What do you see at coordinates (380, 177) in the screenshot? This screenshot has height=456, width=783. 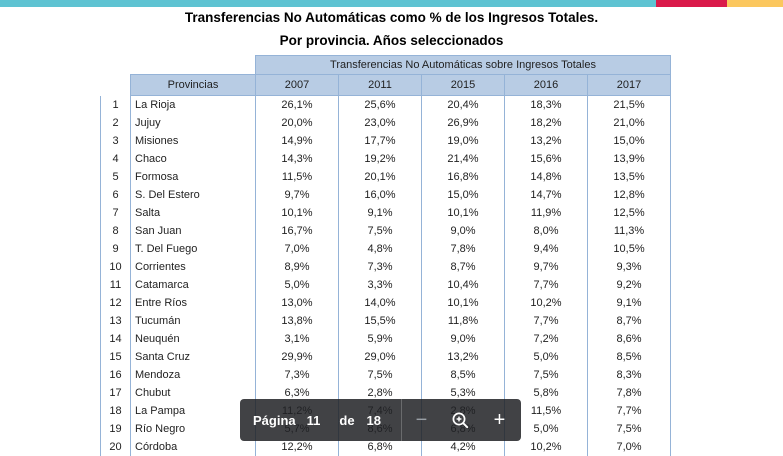 I see `value-cell: 20,1%` at bounding box center [380, 177].